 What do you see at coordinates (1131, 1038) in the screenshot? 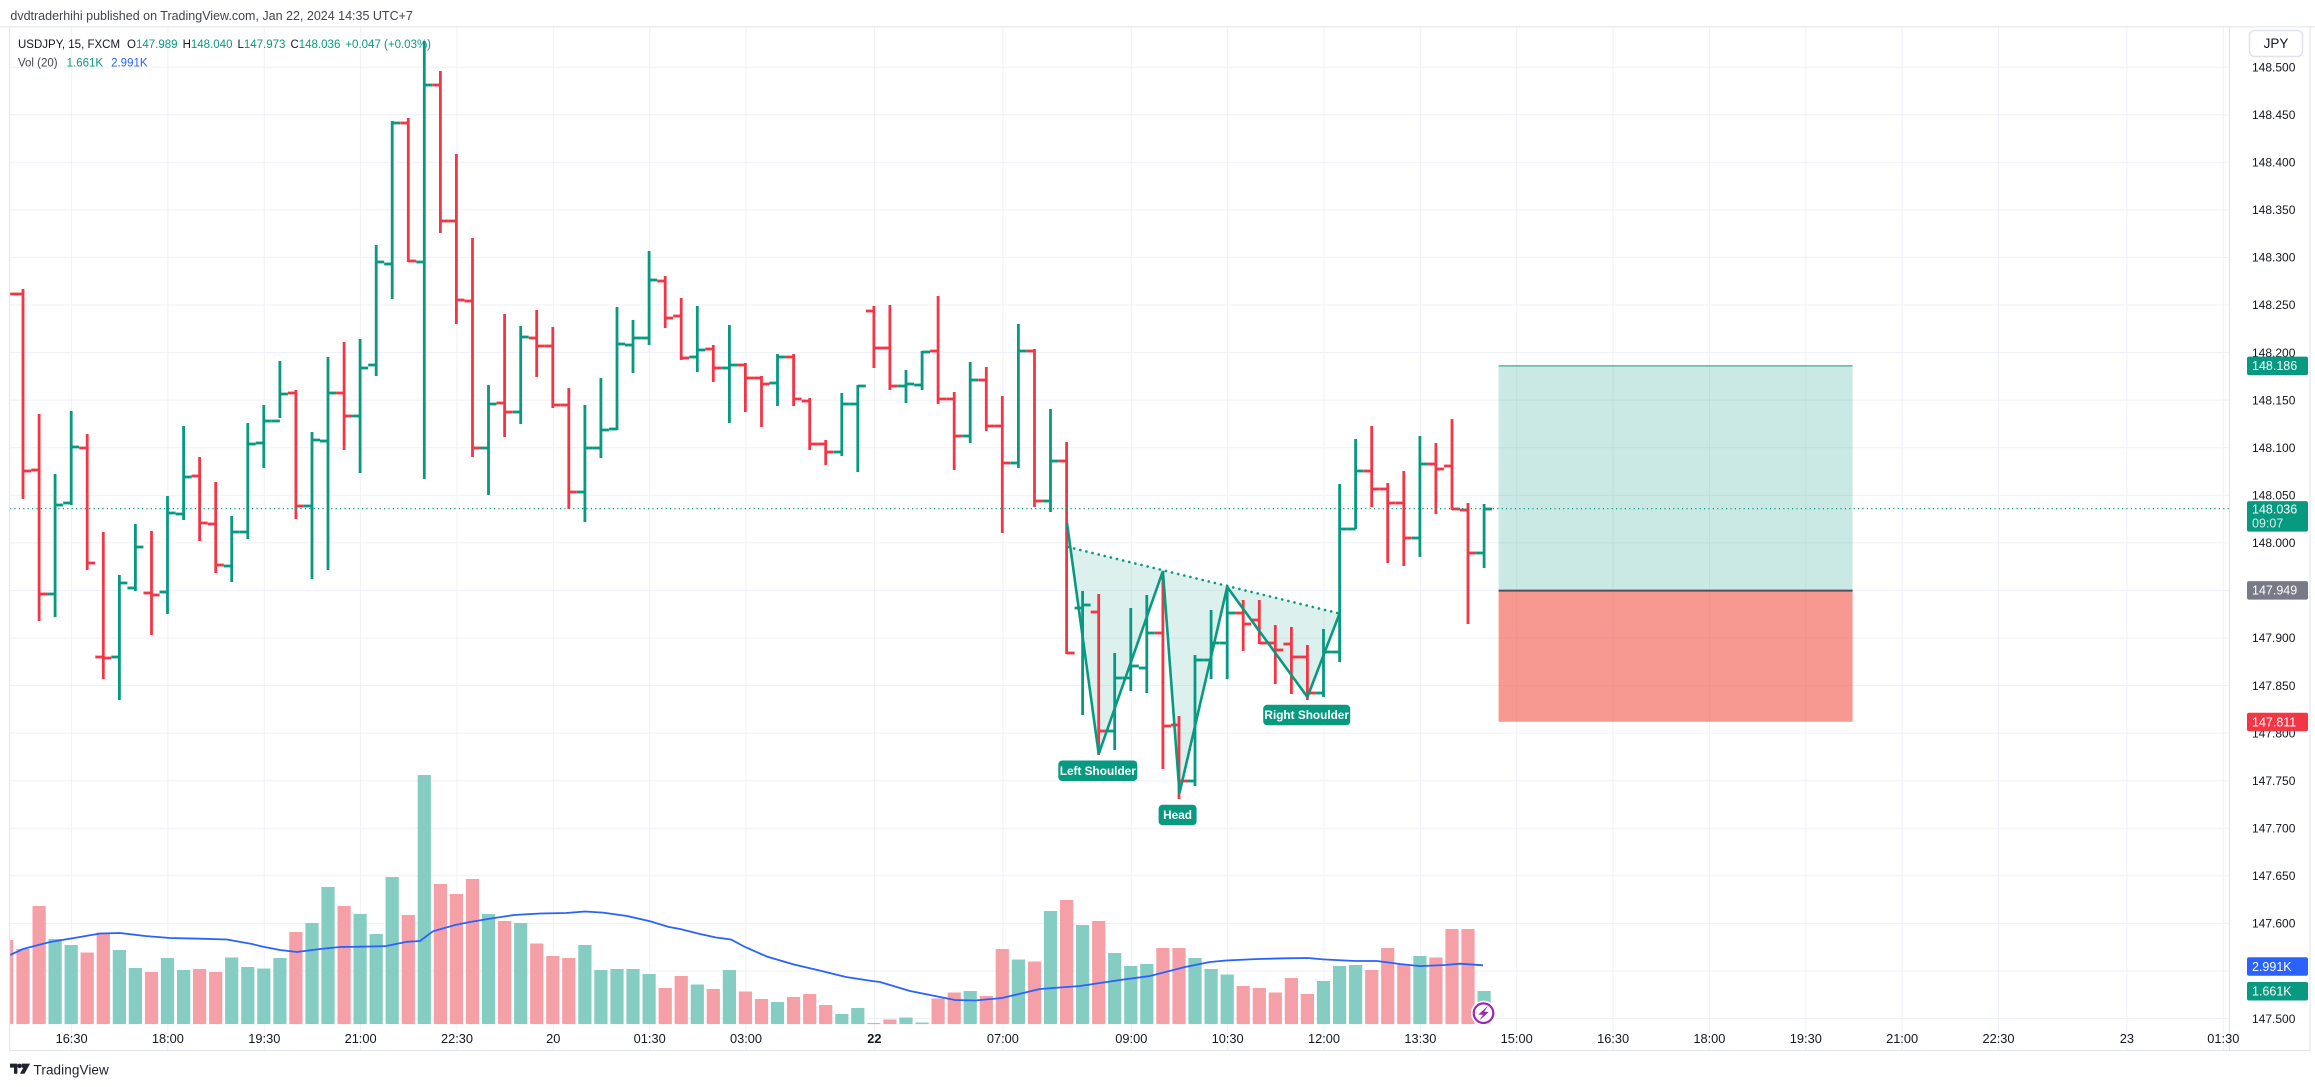
I see `svg-text: 09:00` at bounding box center [1131, 1038].